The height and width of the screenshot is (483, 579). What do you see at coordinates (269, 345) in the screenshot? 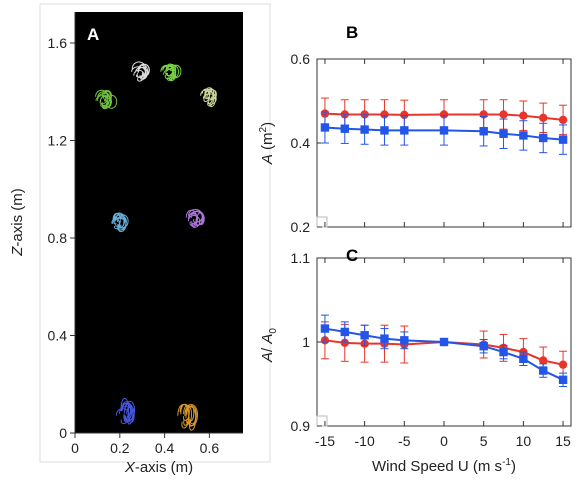
I see `panel-c-ylabel: A/ A0` at bounding box center [269, 345].